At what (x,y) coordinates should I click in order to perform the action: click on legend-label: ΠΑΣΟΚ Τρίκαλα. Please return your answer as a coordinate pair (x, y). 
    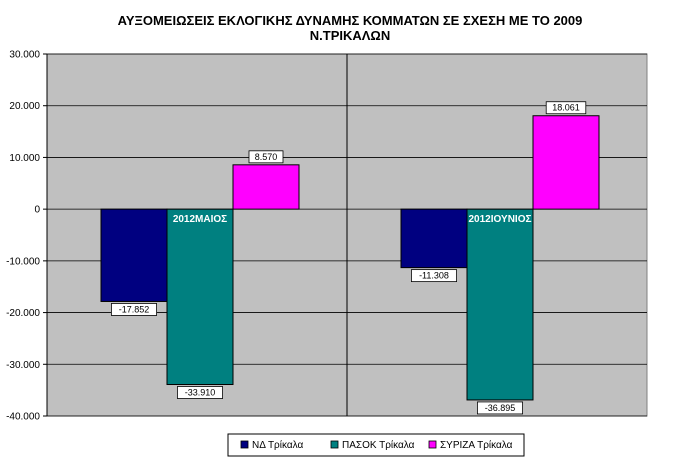
    Looking at the image, I should click on (378, 445).